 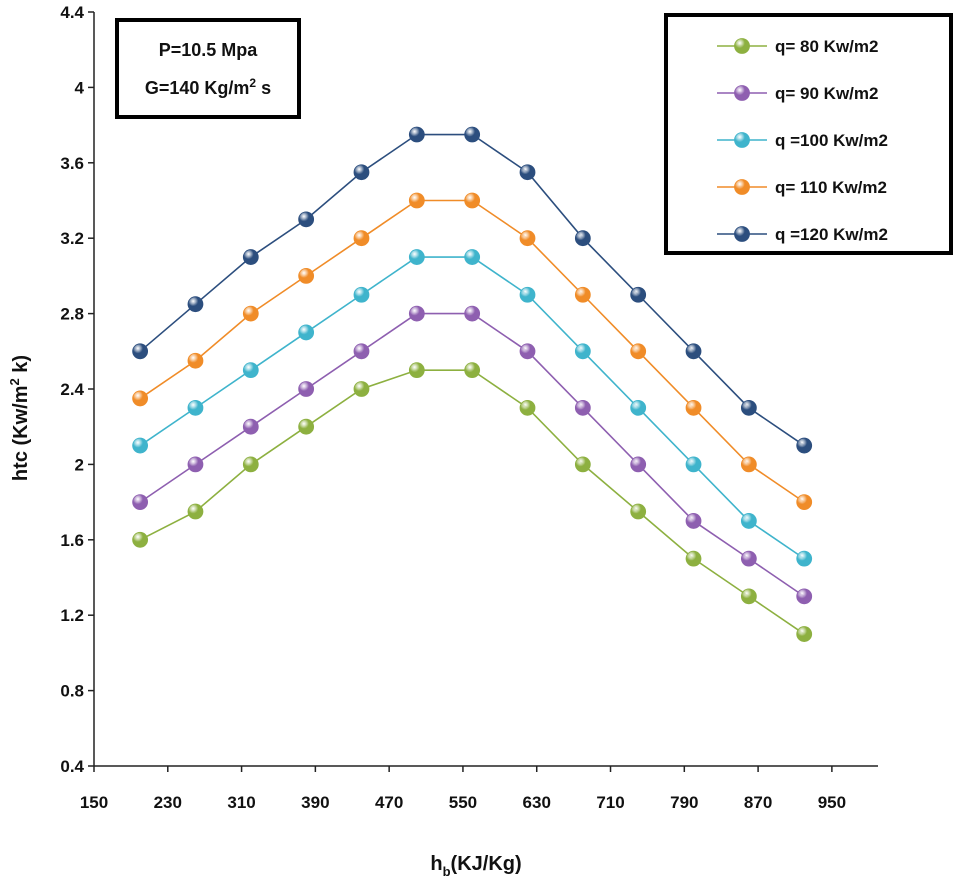 I want to click on legend-label: q= 90 Kw/m2, so click(x=826, y=93).